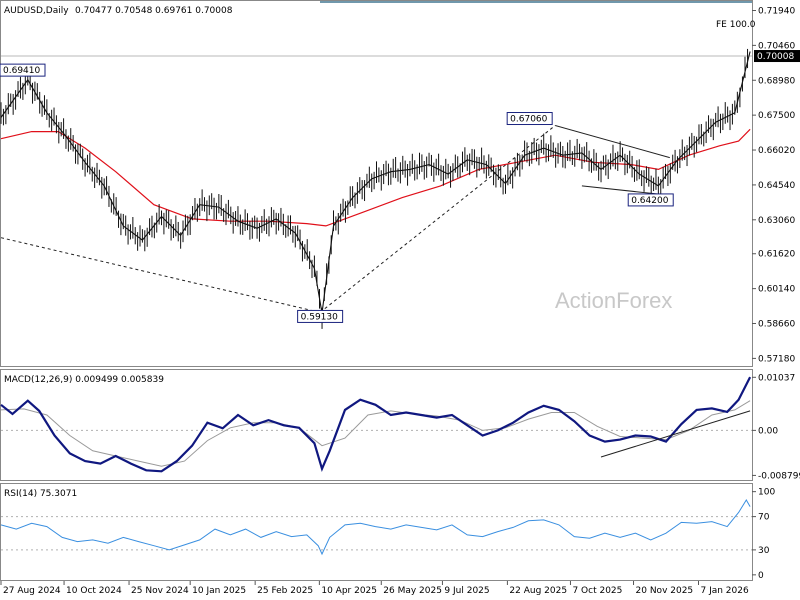 The width and height of the screenshot is (800, 600). Describe the element at coordinates (375, 527) in the screenshot. I see `rsi-line` at that location.